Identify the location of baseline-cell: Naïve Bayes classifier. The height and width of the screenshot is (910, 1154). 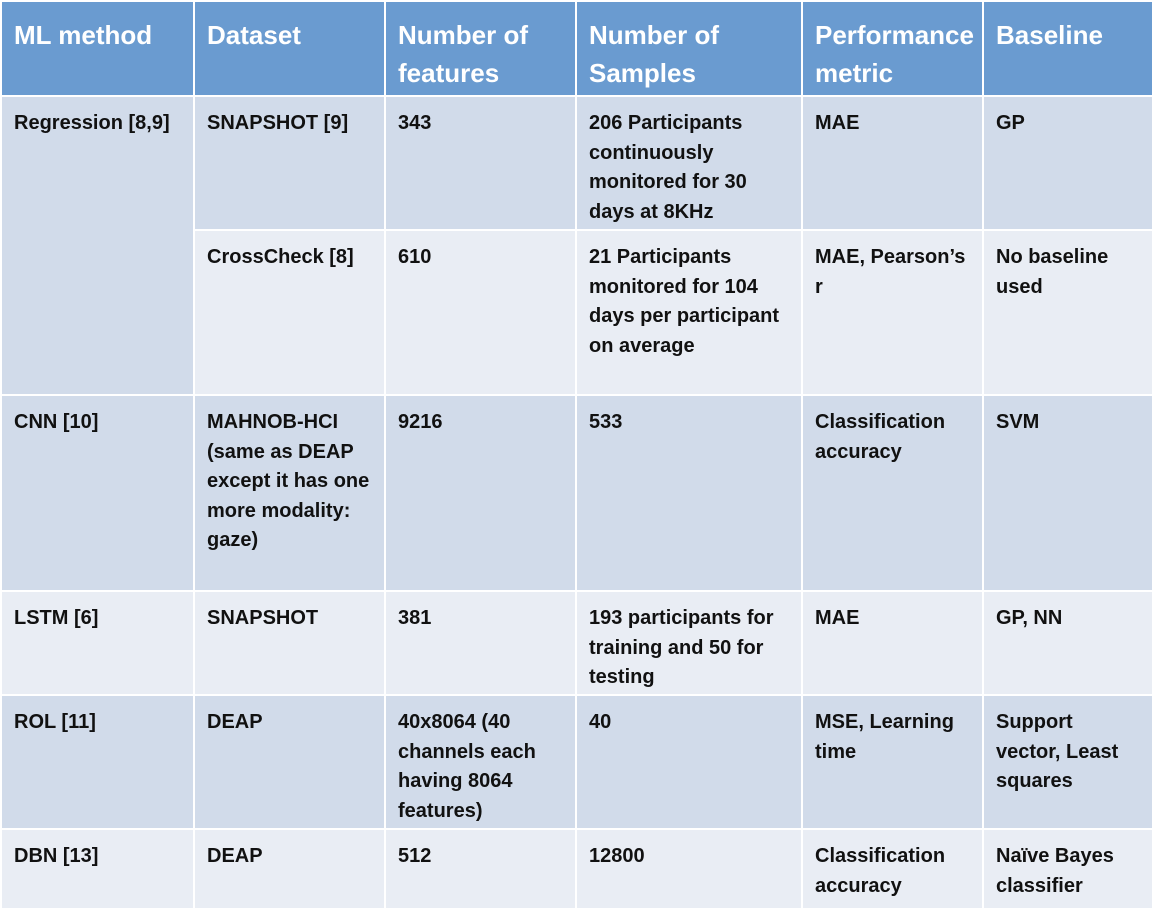
(1068, 869).